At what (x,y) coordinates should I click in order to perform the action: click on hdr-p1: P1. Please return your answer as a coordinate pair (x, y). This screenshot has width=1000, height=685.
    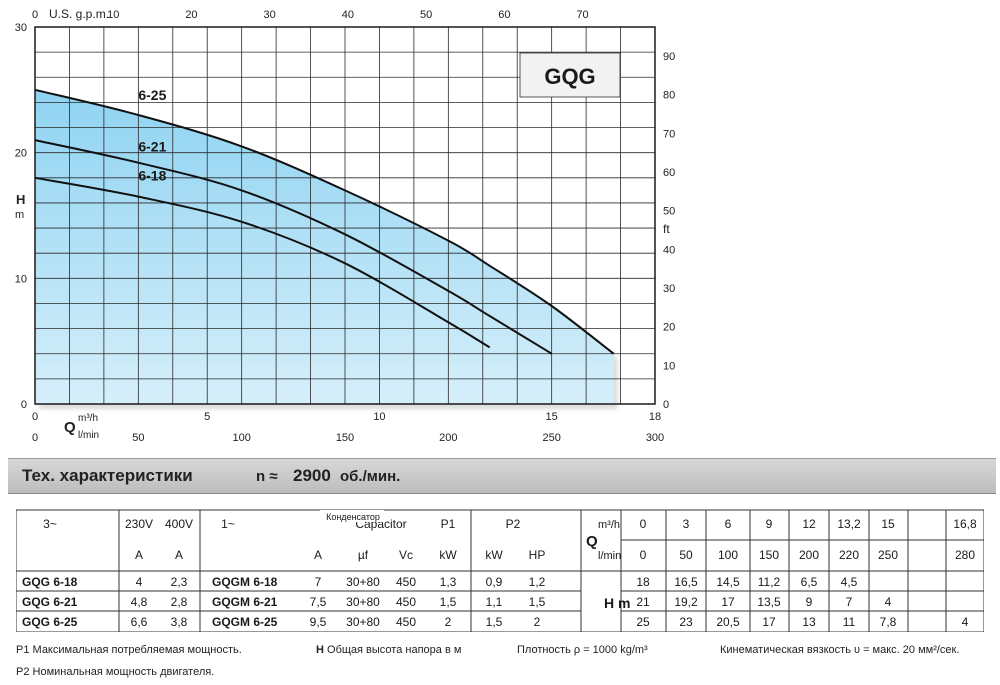
    Looking at the image, I should click on (448, 524).